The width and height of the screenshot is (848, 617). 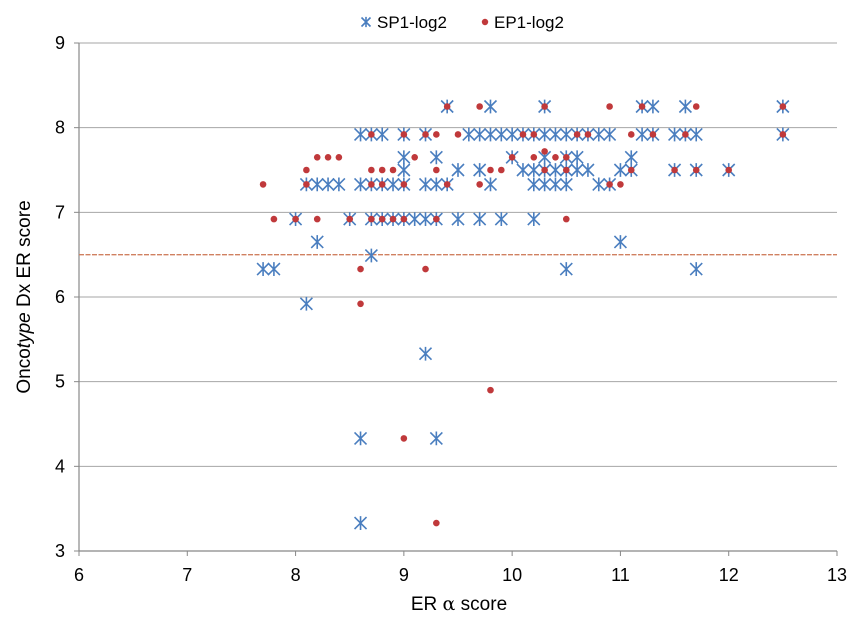 What do you see at coordinates (187, 575) in the screenshot?
I see `x-tick-label-7: 7` at bounding box center [187, 575].